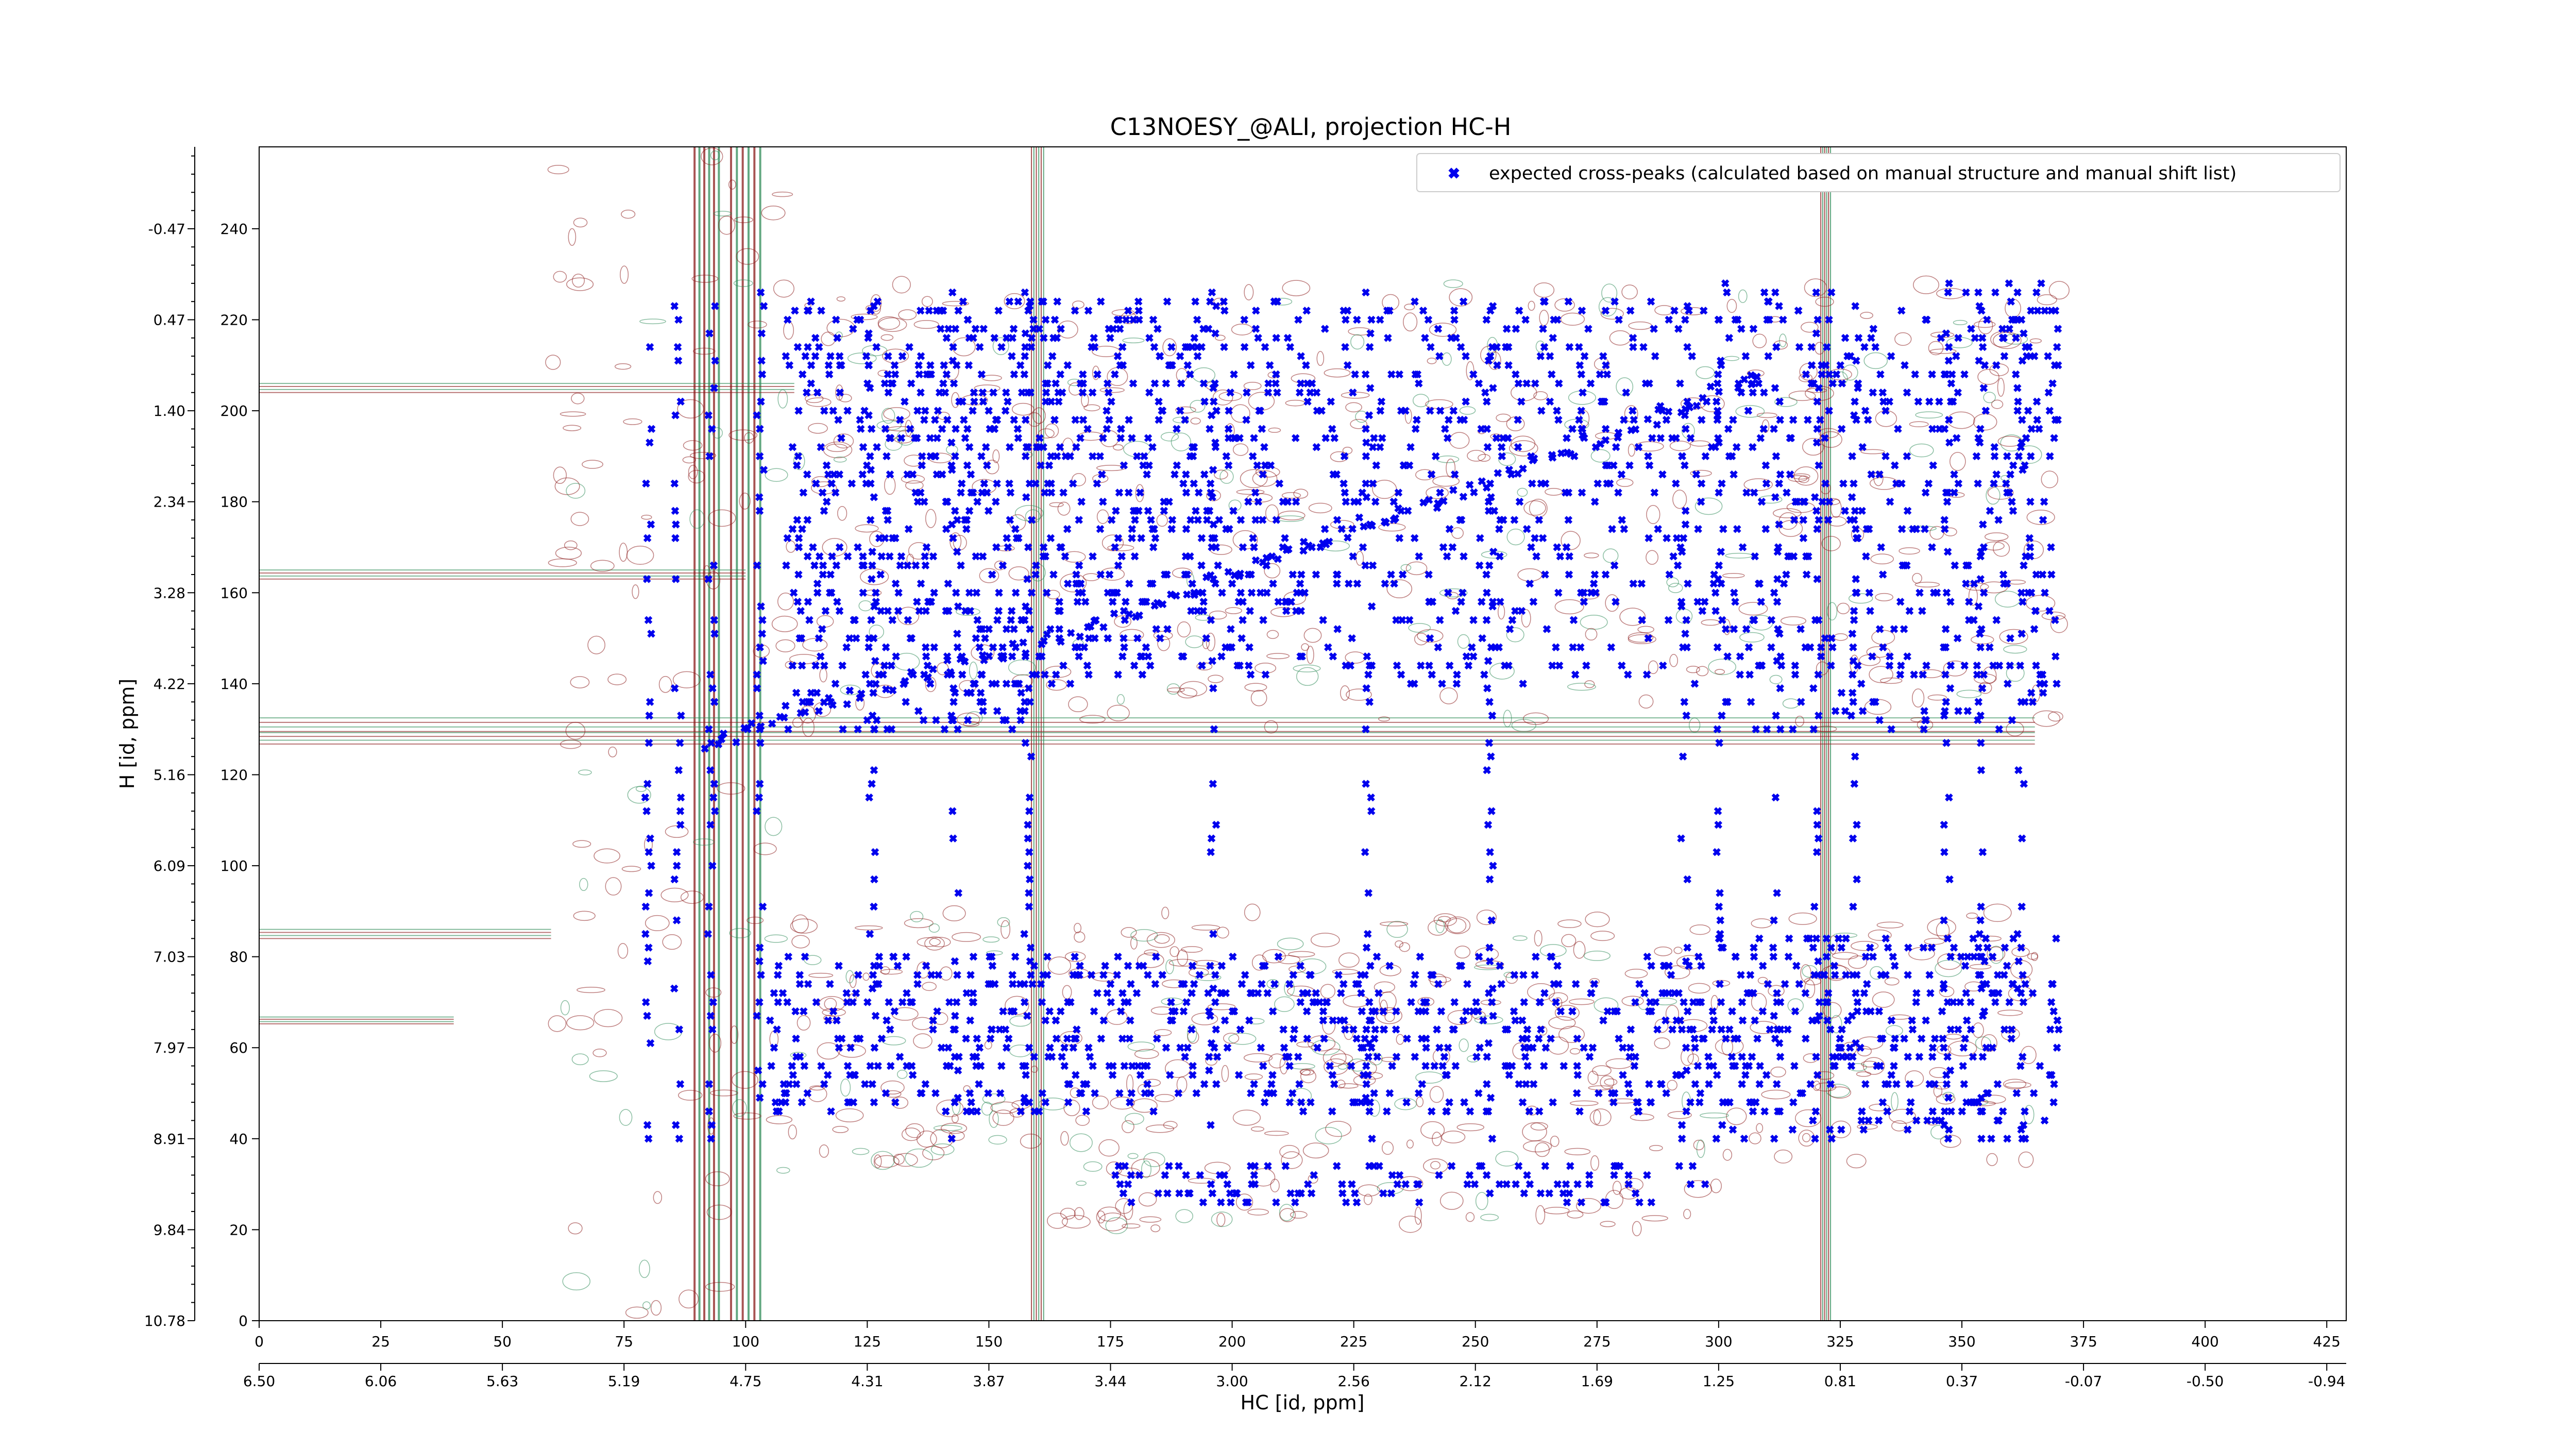  Describe the element at coordinates (169, 320) in the screenshot. I see `y2-tick-label: 0.47` at that location.